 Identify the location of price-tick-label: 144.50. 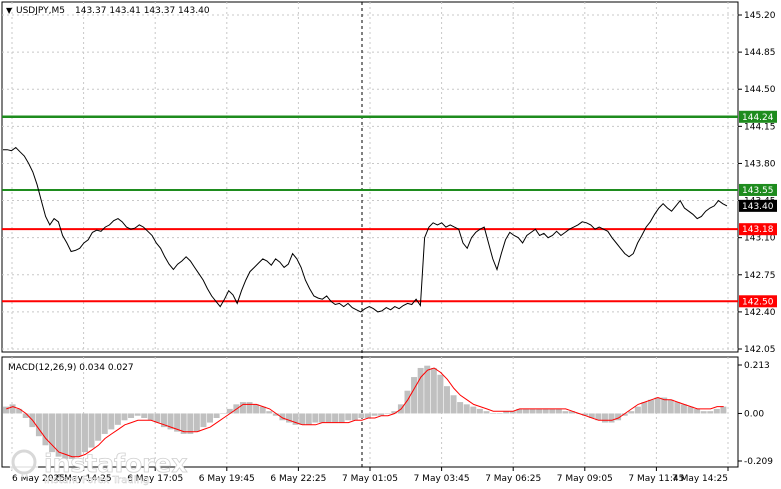
(760, 90).